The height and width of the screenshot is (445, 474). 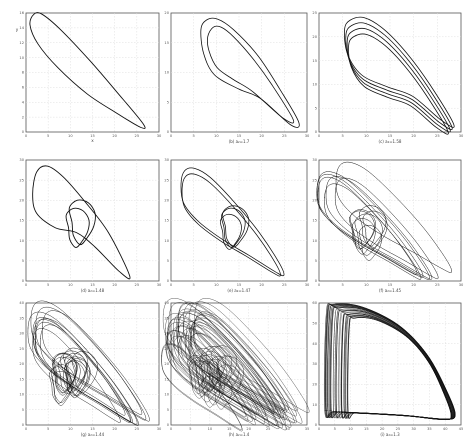 What do you see at coordinates (17, 29) in the screenshot?
I see `y-axis-label: y` at bounding box center [17, 29].